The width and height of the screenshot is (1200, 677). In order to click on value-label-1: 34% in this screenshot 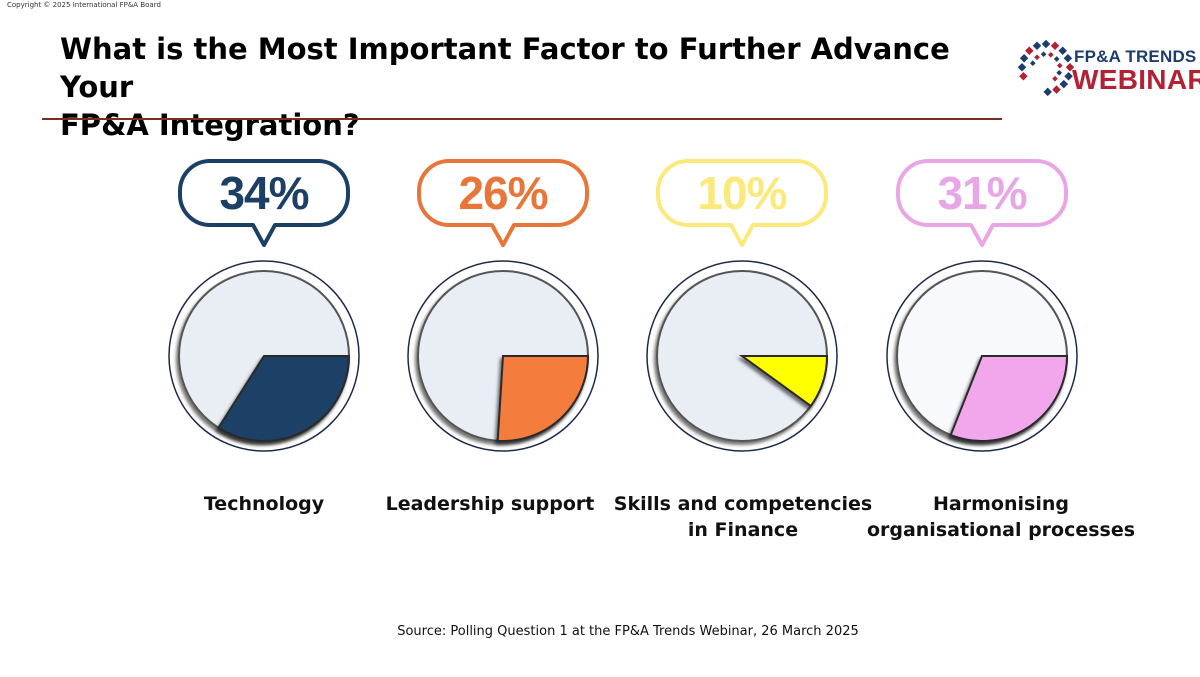, I will do `click(263, 193)`.